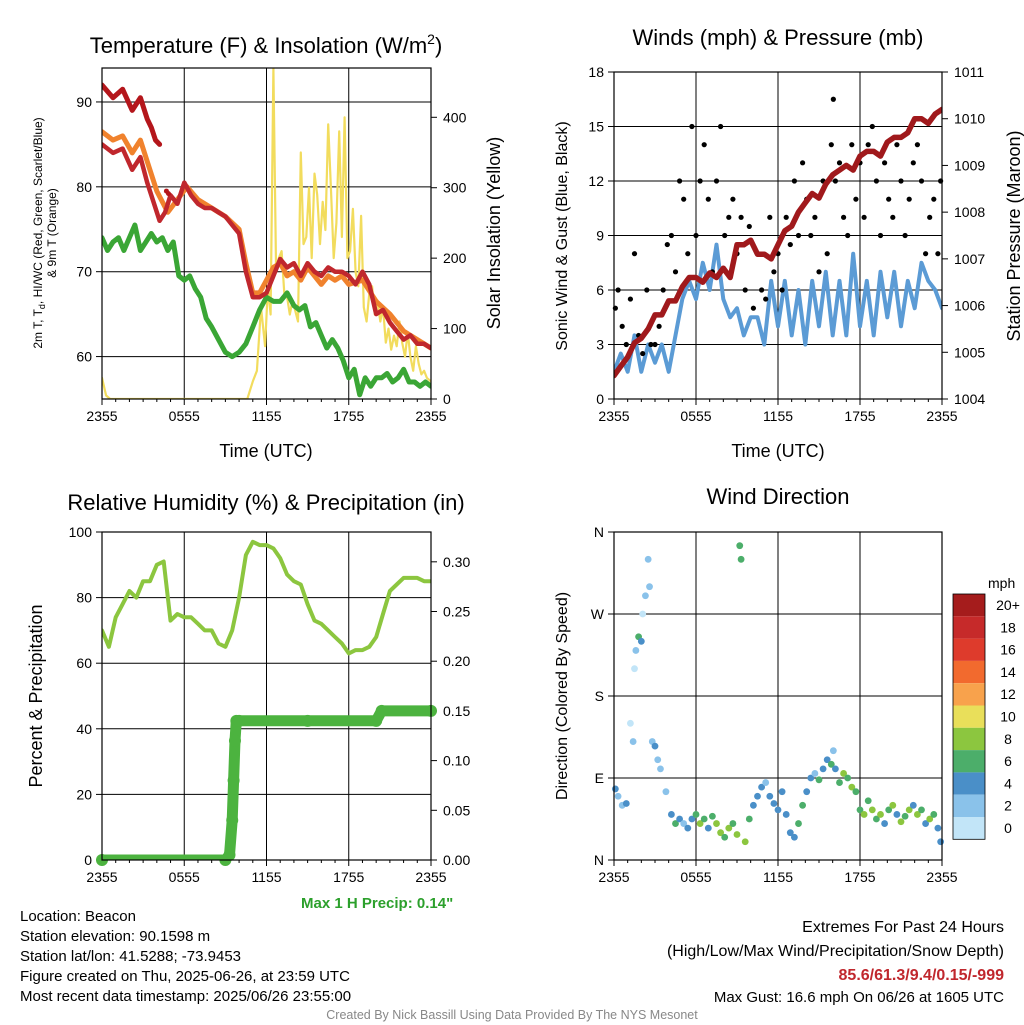 The image size is (1024, 1025). I want to click on colorbar-label: 14, so click(1008, 672).